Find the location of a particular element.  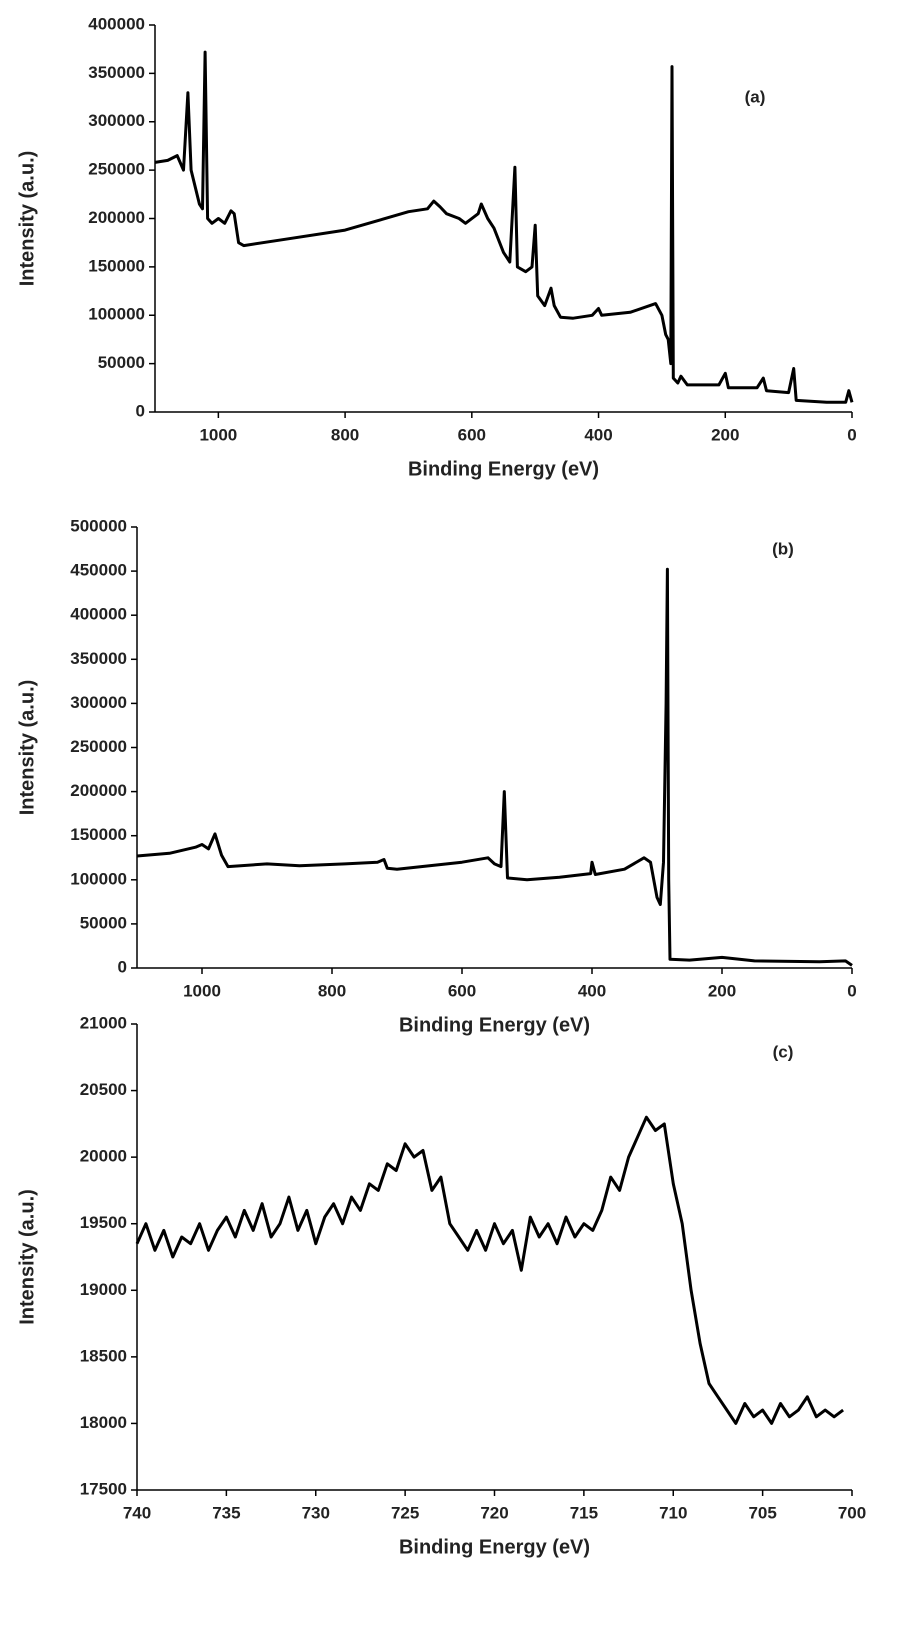

y-tick-label: 18500 is located at coordinates (103, 1355).